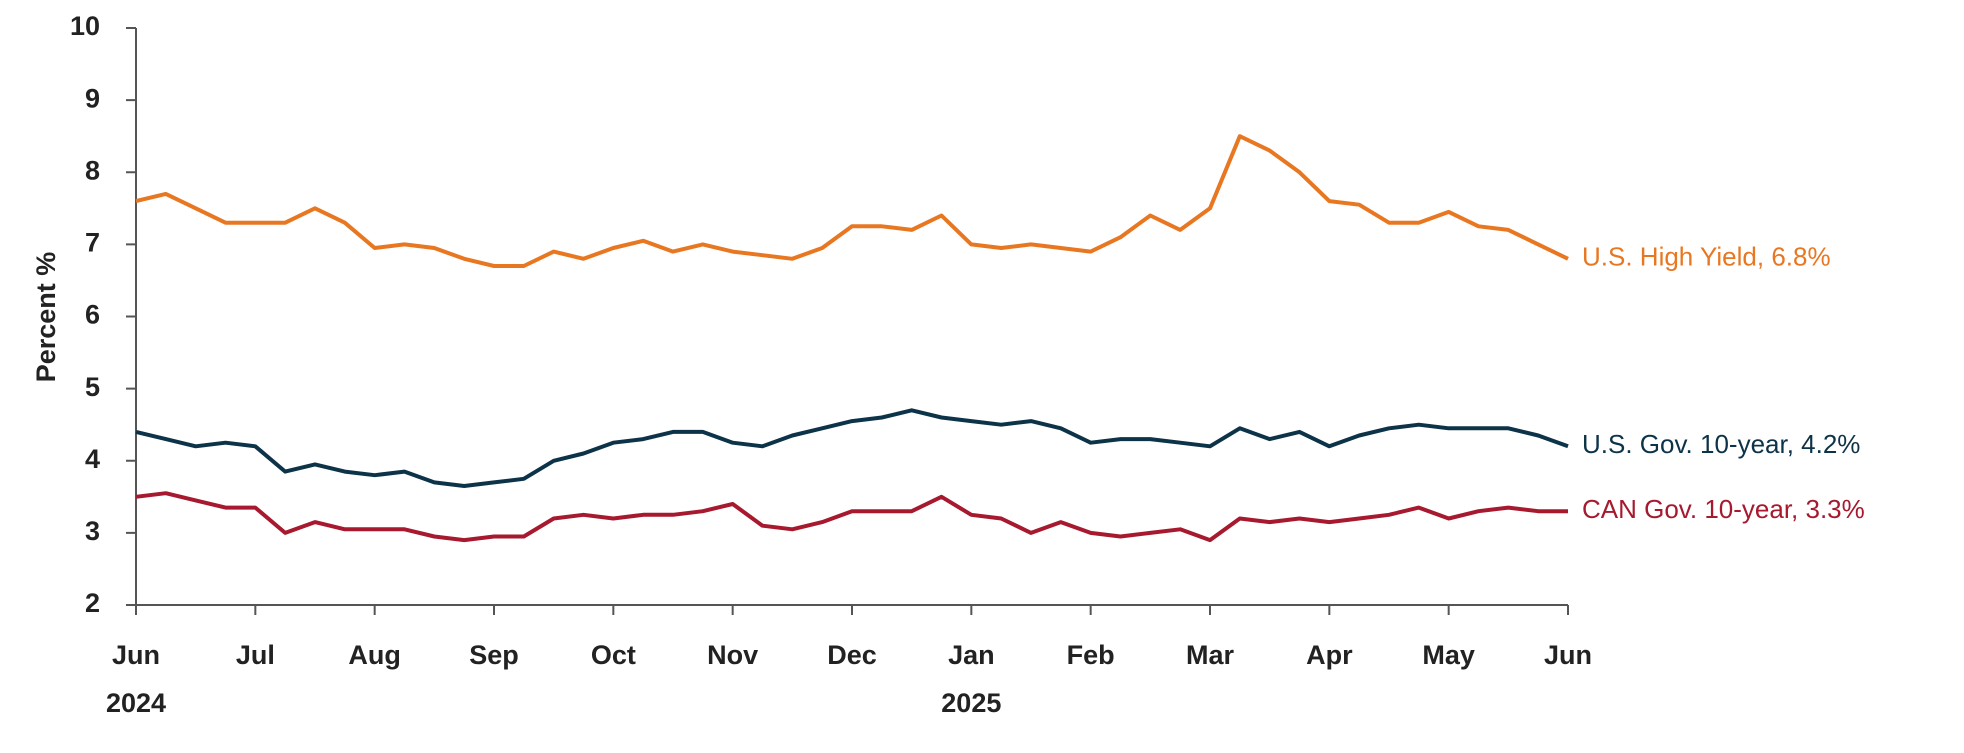 The width and height of the screenshot is (1964, 753). What do you see at coordinates (136, 679) in the screenshot?
I see `x-tick-label: Jun 2024` at bounding box center [136, 679].